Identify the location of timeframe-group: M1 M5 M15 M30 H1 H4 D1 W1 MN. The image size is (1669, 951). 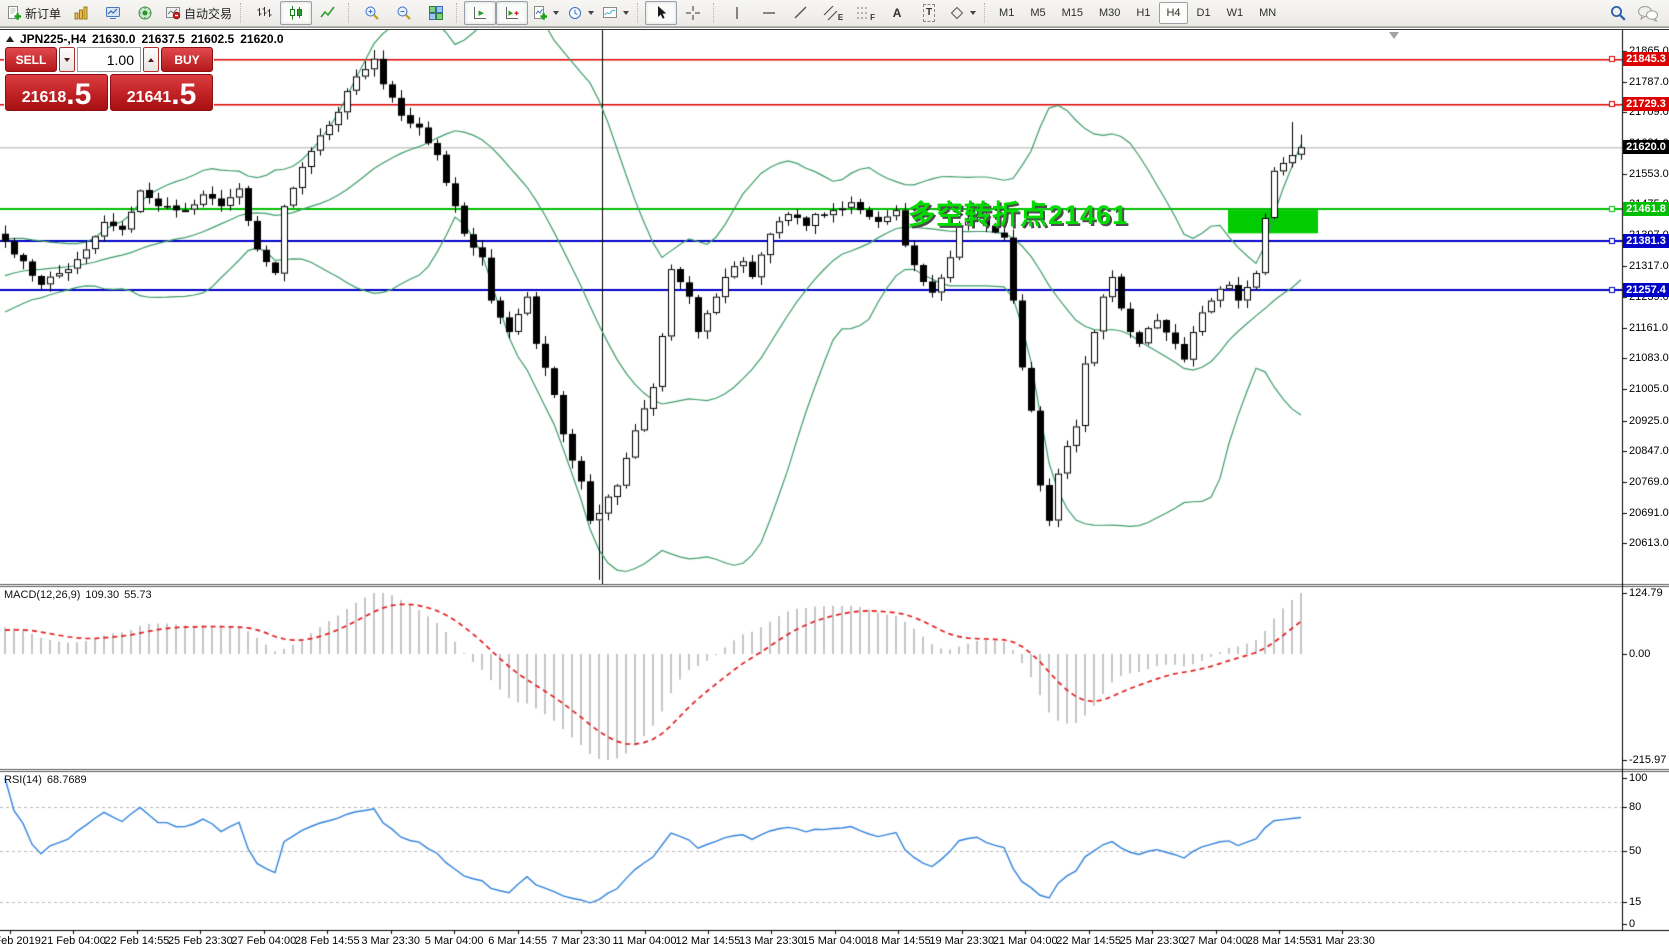
(1137, 13).